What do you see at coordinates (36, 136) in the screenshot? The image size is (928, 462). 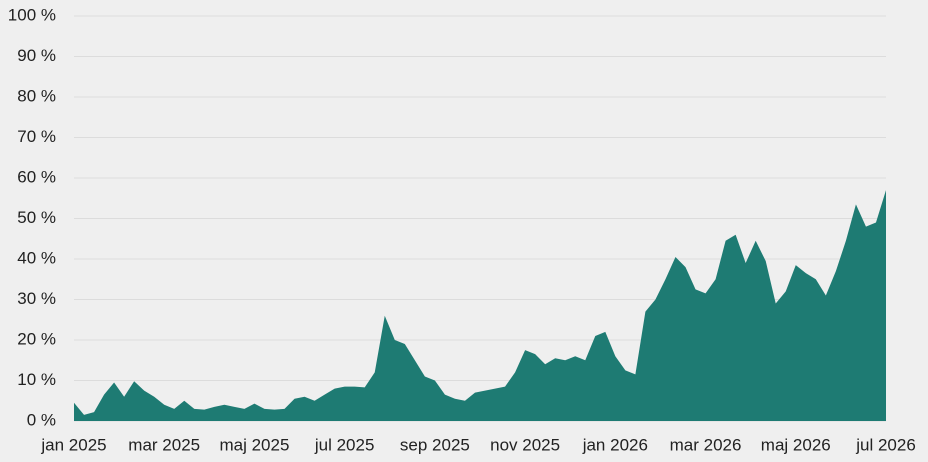 I see `y-tick-label: 70 %` at bounding box center [36, 136].